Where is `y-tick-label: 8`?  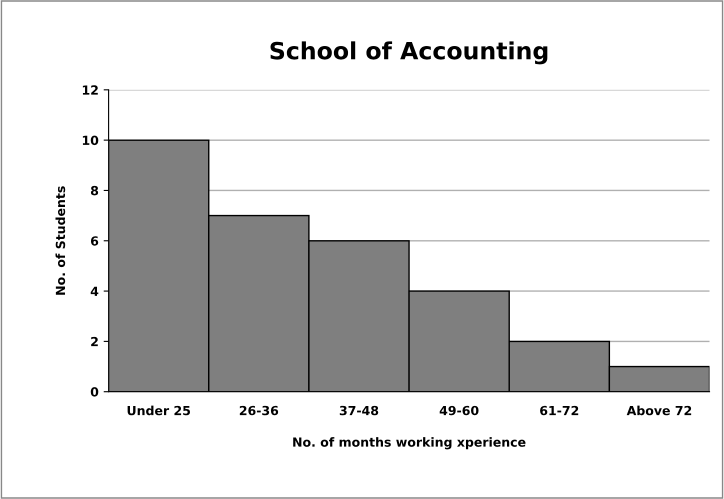
y-tick-label: 8 is located at coordinates (94, 191).